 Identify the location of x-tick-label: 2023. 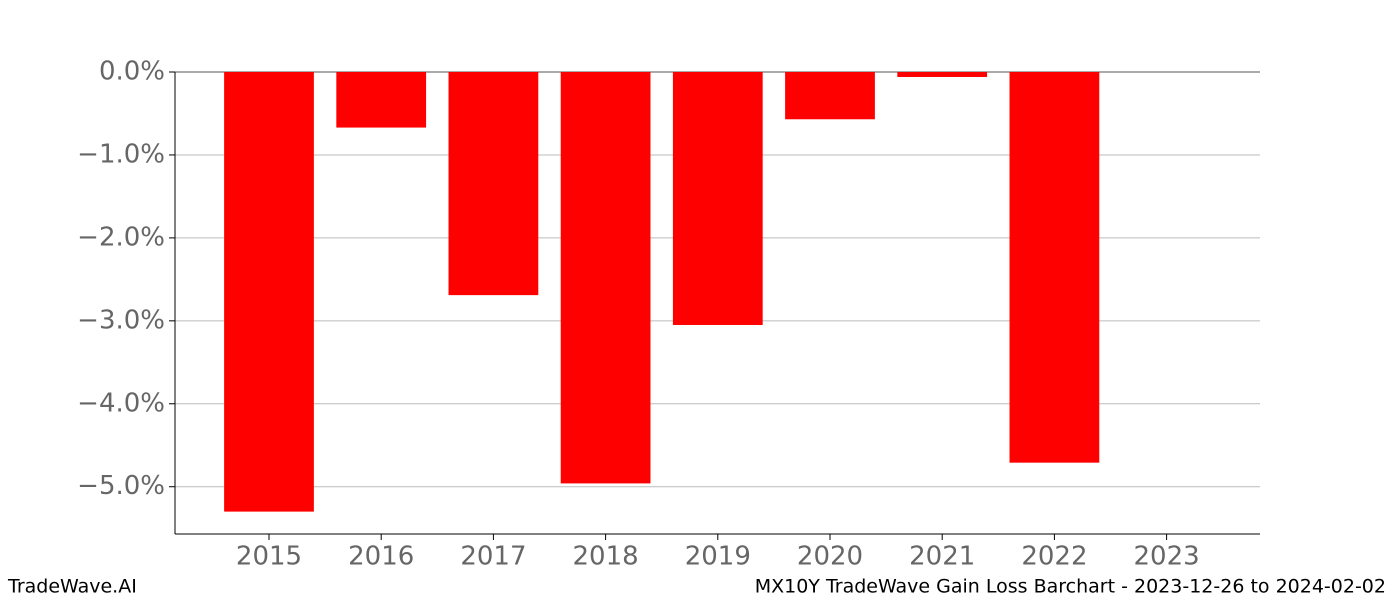
(1167, 557).